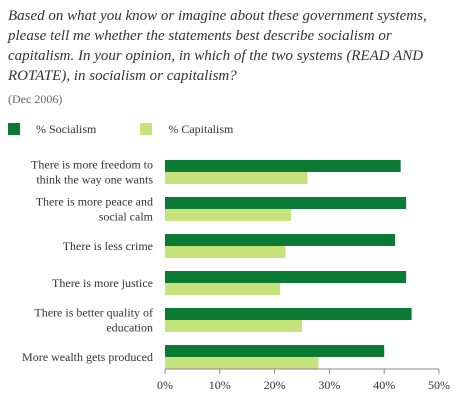 This screenshot has width=460, height=400. What do you see at coordinates (201, 128) in the screenshot?
I see `legend-label-capitalism: % Capitalism` at bounding box center [201, 128].